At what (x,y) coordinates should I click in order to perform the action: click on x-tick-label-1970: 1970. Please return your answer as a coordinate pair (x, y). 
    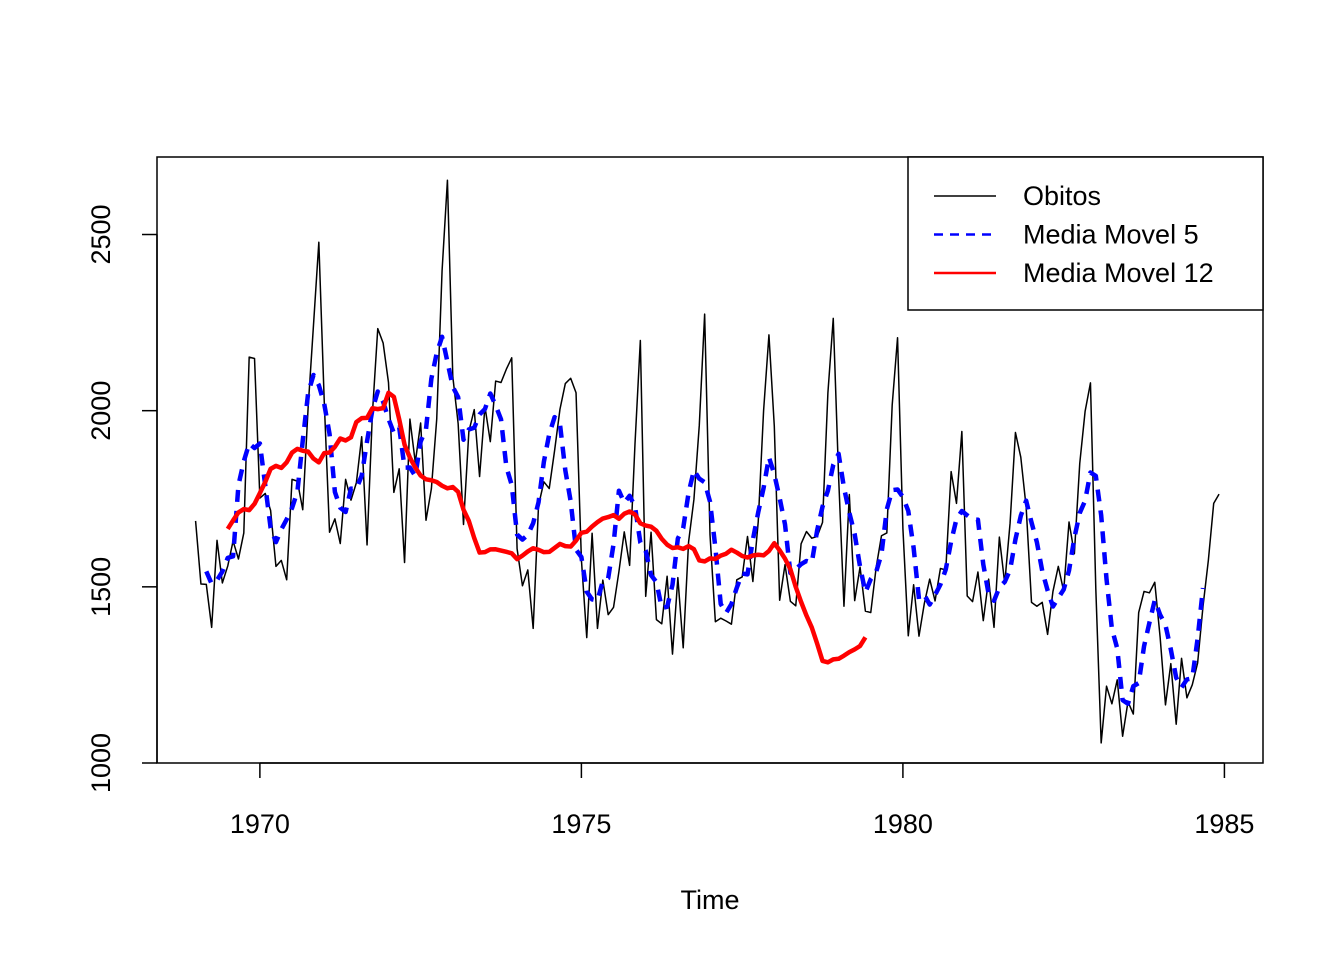
    Looking at the image, I should click on (260, 824).